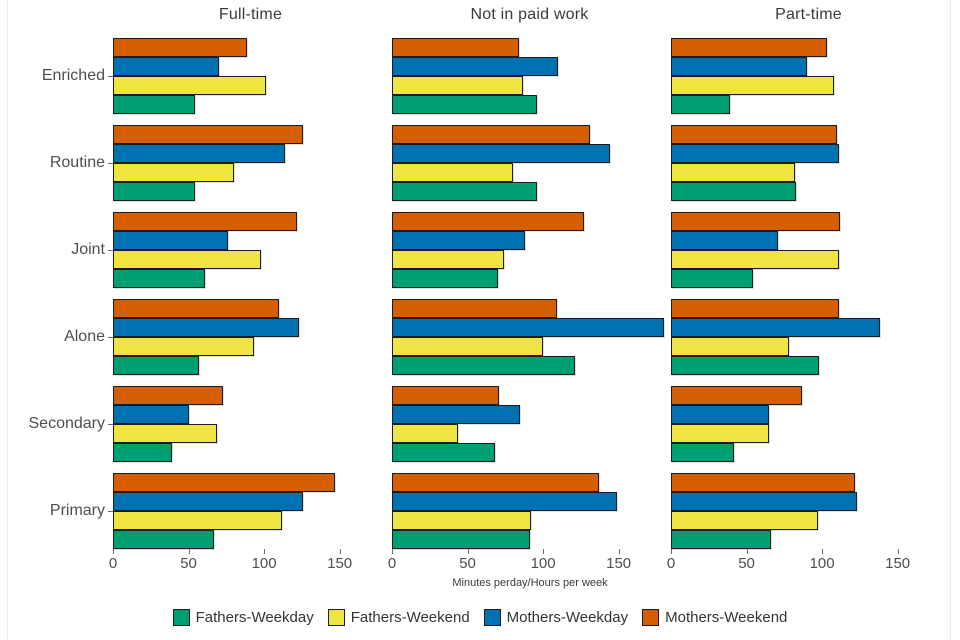 This screenshot has width=960, height=640. What do you see at coordinates (166, 66) in the screenshot?
I see `bar-full-time-enriched-mothers-weekday` at bounding box center [166, 66].